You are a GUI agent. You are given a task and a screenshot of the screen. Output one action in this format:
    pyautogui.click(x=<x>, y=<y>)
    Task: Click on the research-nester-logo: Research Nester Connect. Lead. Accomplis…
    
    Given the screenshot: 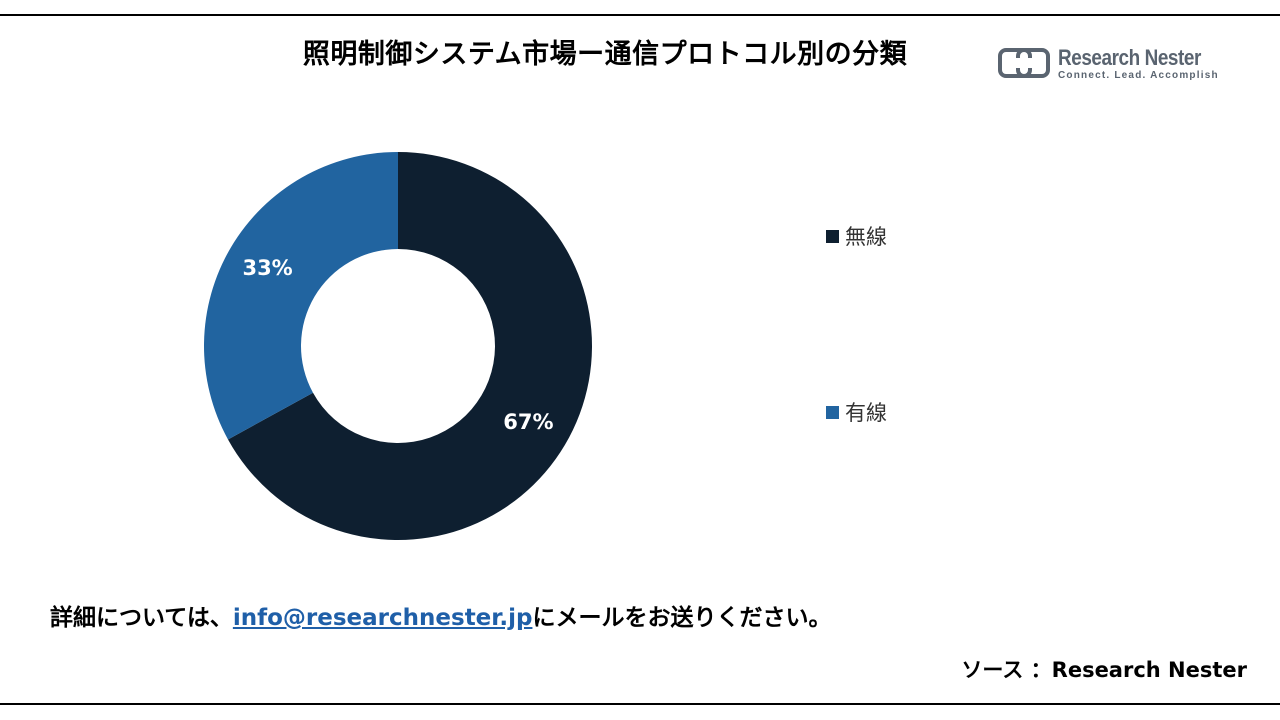 What is the action you would take?
    pyautogui.click(x=1113, y=64)
    